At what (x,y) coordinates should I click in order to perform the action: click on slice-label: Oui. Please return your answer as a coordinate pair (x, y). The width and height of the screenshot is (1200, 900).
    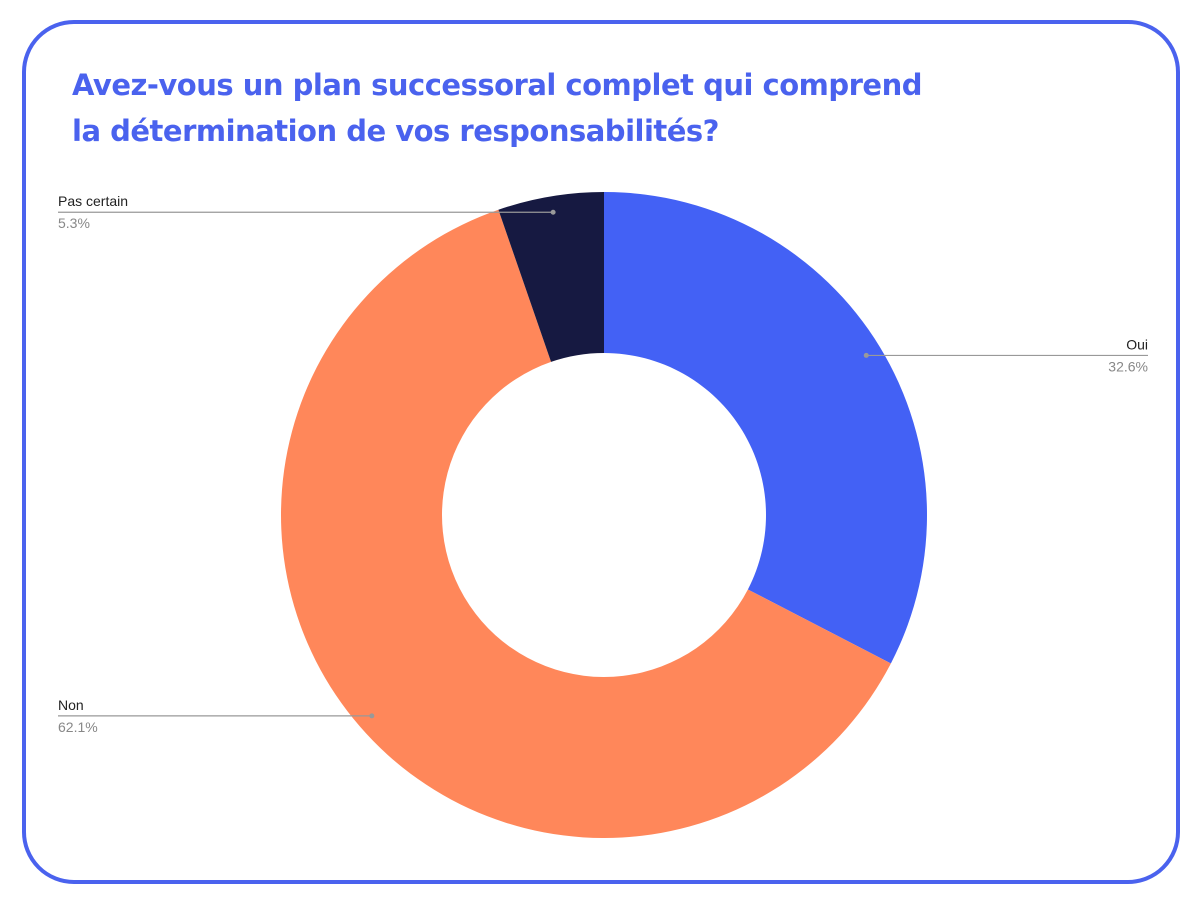
    Looking at the image, I should click on (1137, 344).